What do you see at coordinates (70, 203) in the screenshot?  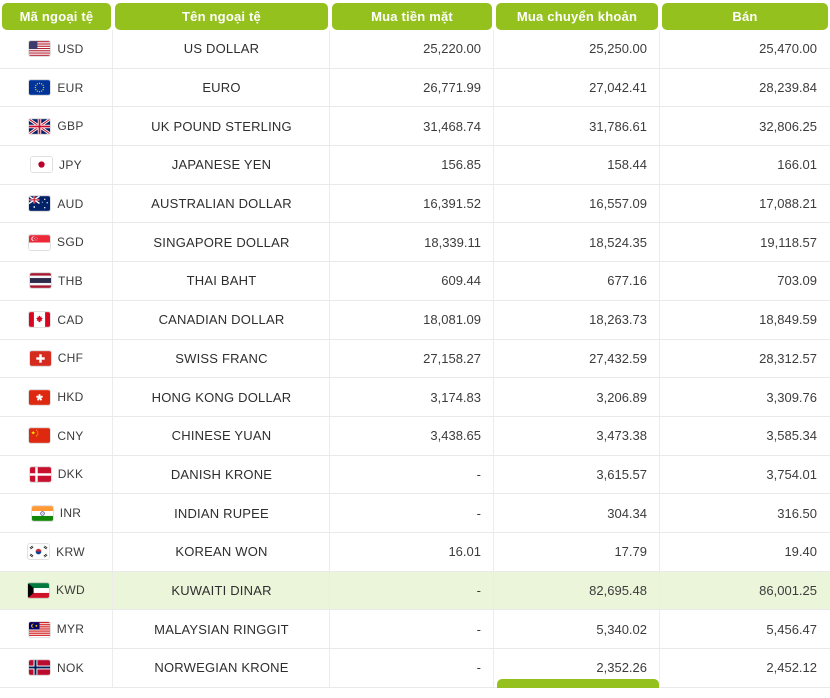 I see `currency-code: AUD` at bounding box center [70, 203].